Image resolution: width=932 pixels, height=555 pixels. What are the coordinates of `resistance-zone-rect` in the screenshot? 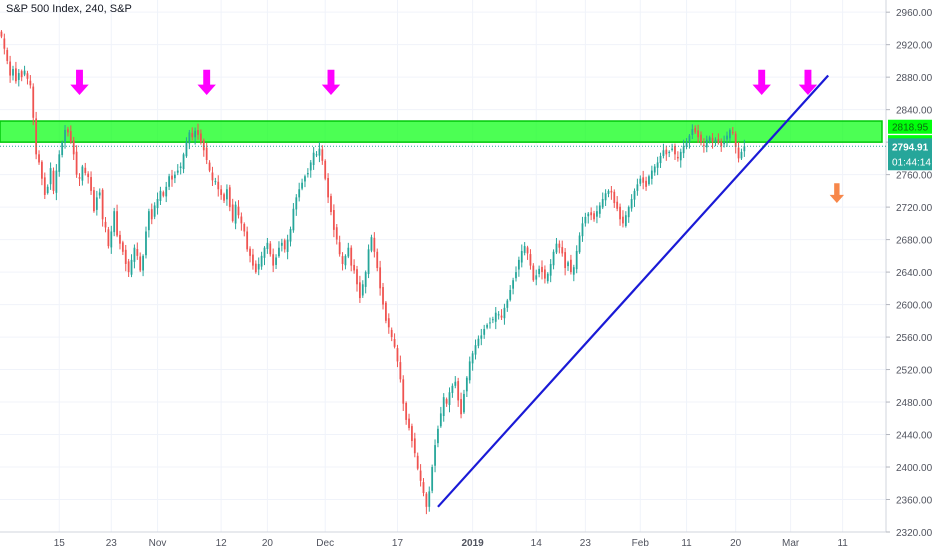 It's located at (441, 131).